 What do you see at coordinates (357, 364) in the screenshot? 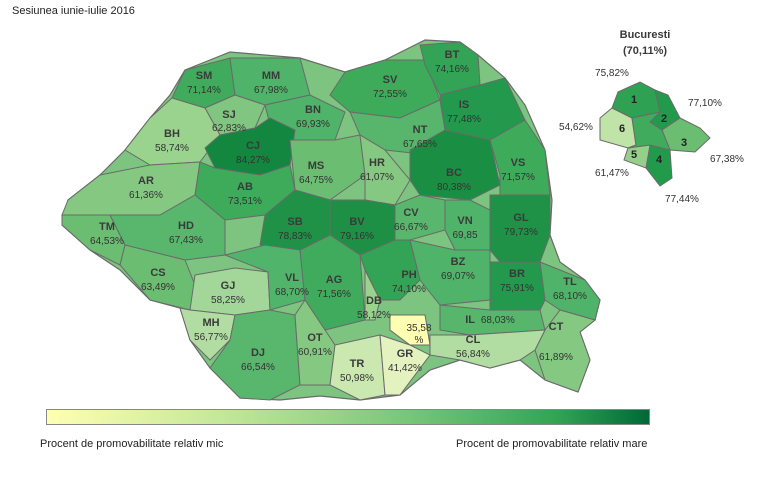
I see `label-TR-code: TR` at bounding box center [357, 364].